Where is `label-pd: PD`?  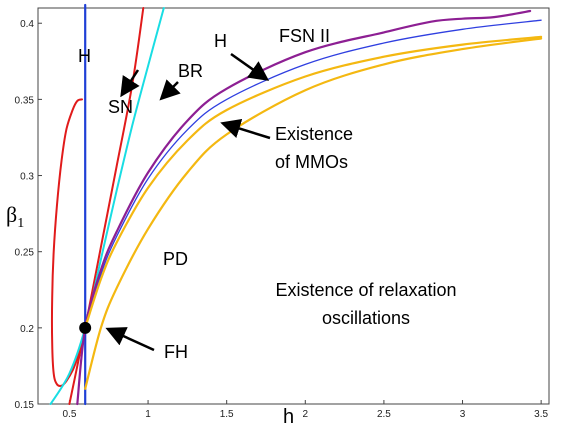
label-pd: PD is located at coordinates (175, 259).